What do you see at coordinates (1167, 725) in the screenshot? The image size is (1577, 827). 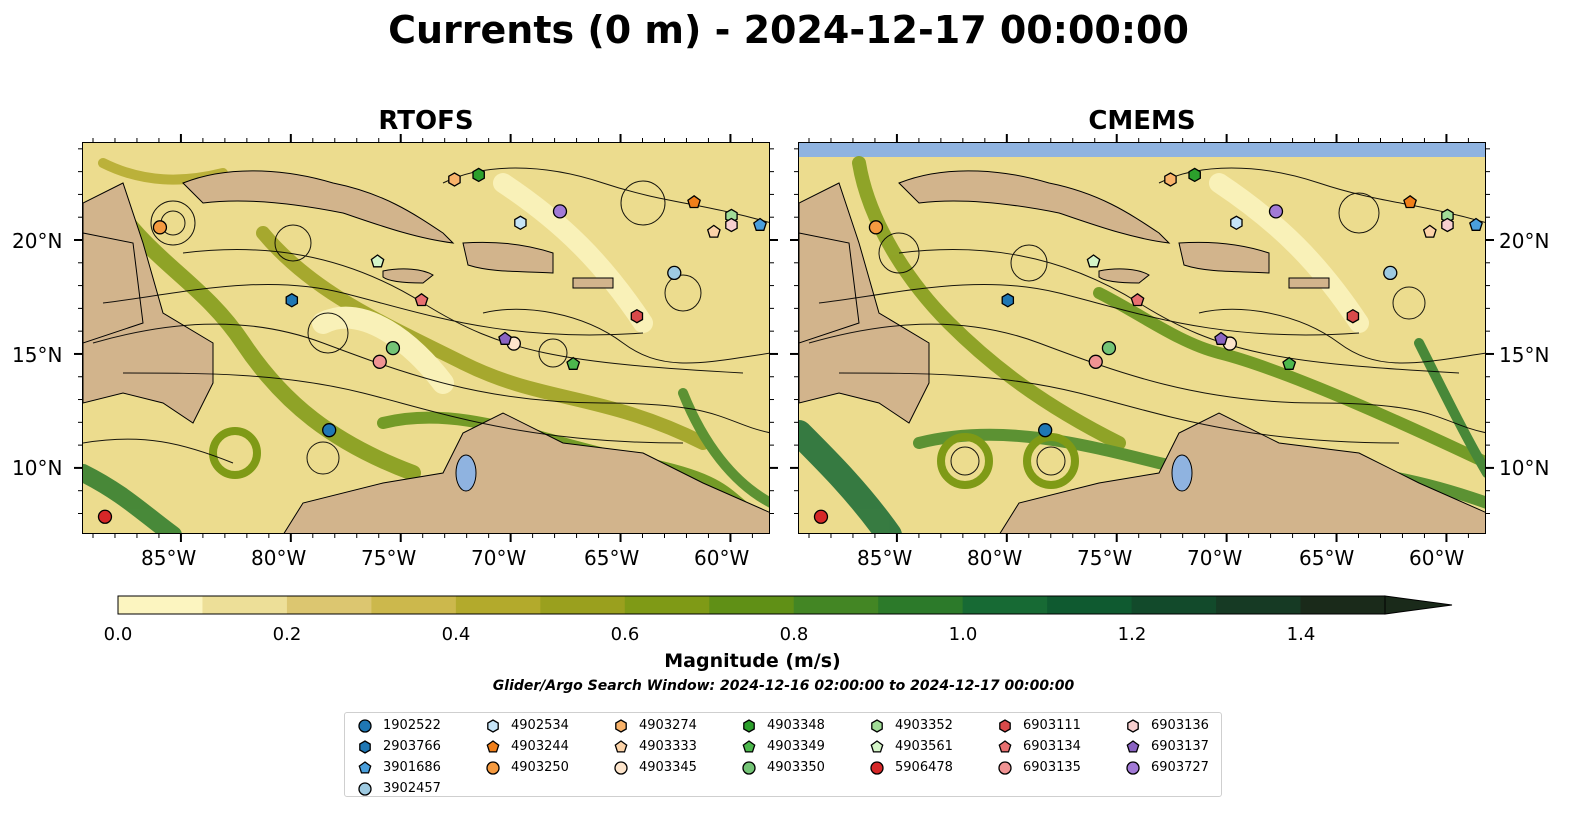 I see `legend-item-6903136: 6903136` at bounding box center [1167, 725].